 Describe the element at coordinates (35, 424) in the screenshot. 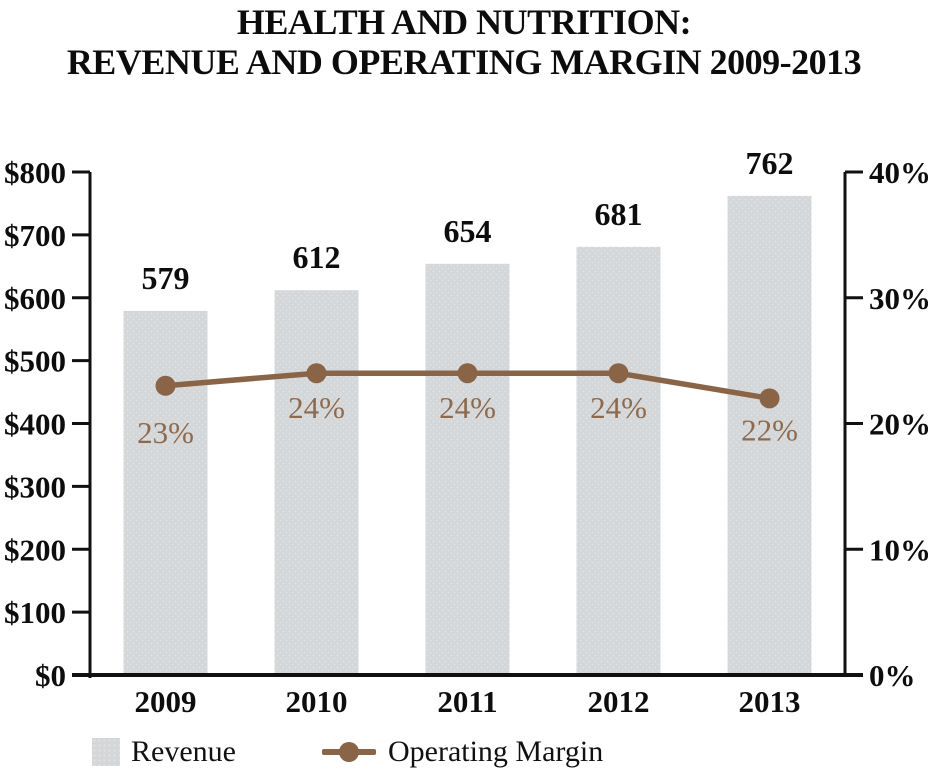

I see `left-axis-tick-label: $400` at that location.